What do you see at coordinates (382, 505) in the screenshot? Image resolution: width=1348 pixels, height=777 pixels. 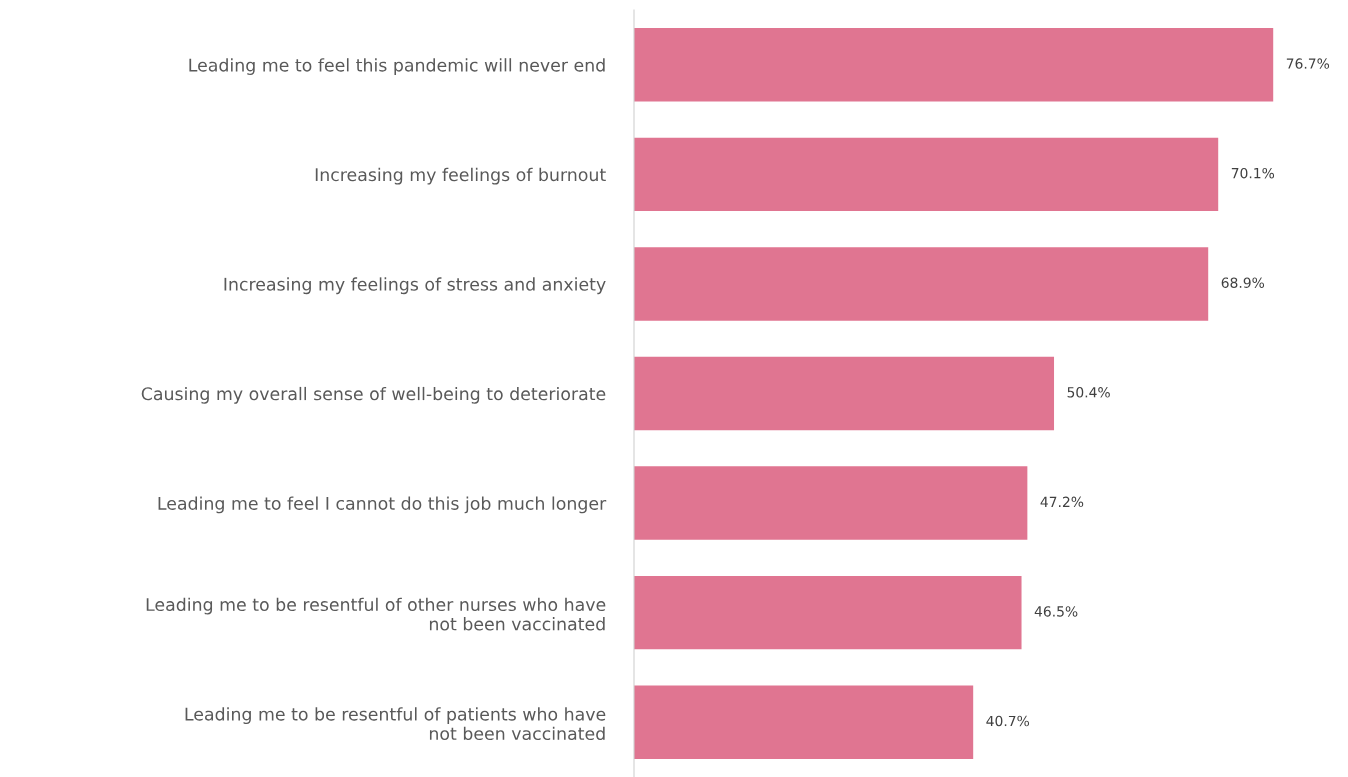 I see `y-tick-label: Leading me to feel I cannot do this job much longer` at bounding box center [382, 505].